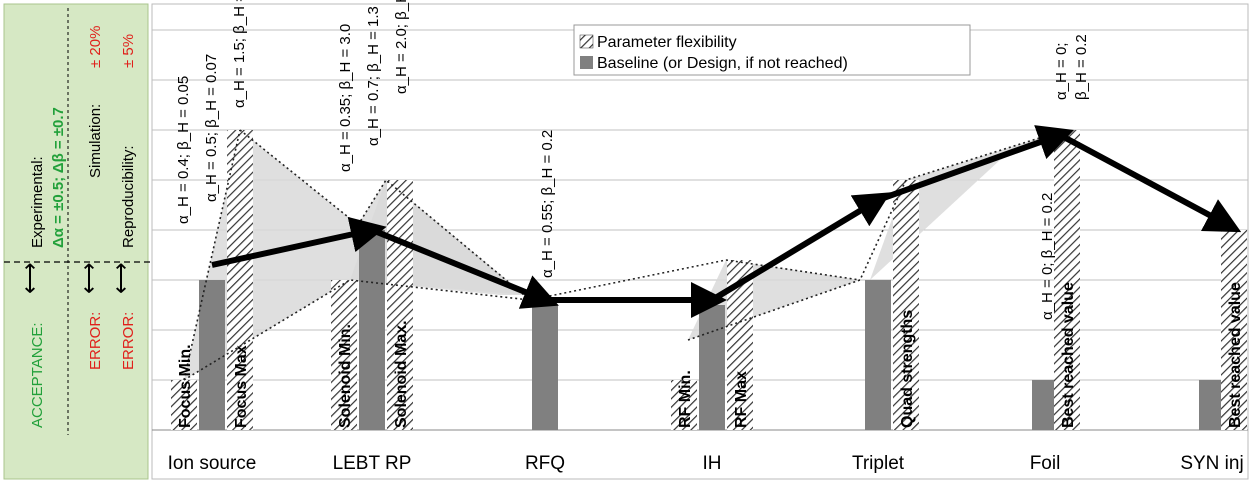 The height and width of the screenshot is (483, 1253). Describe the element at coordinates (373, 76) in the screenshot. I see `annotation-text: α_H = 0.7; β_H = 1.3` at that location.